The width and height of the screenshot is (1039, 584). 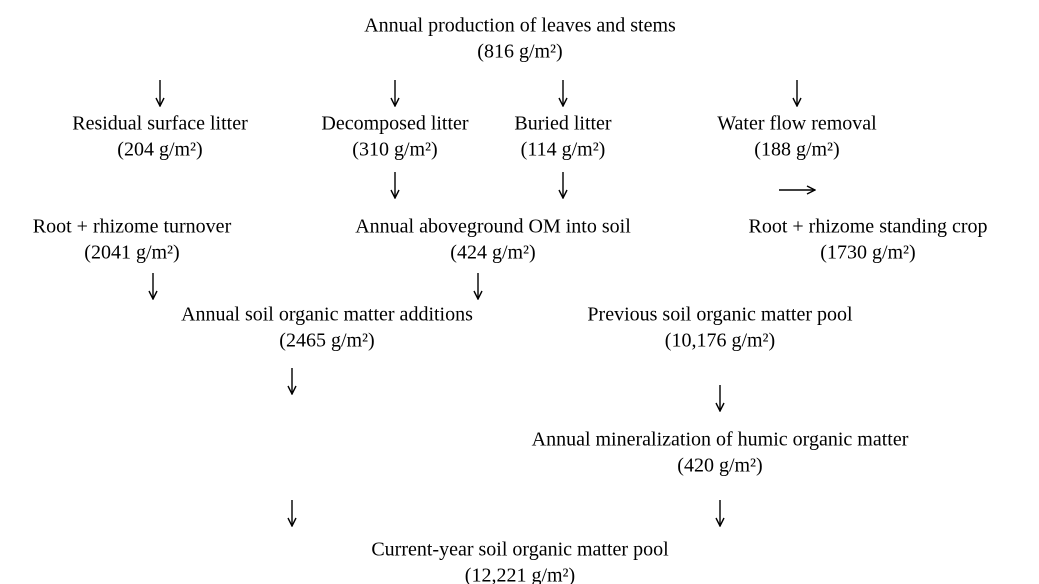 I want to click on node-value: (114 g/m²), so click(x=563, y=150).